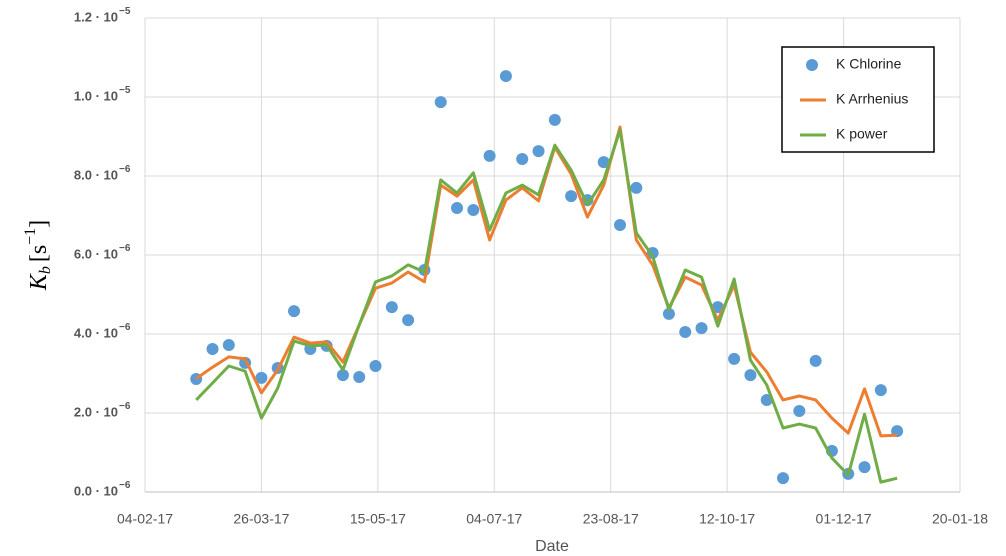 This screenshot has height=556, width=1006. I want to click on legend-label: K Chlorine, so click(869, 64).